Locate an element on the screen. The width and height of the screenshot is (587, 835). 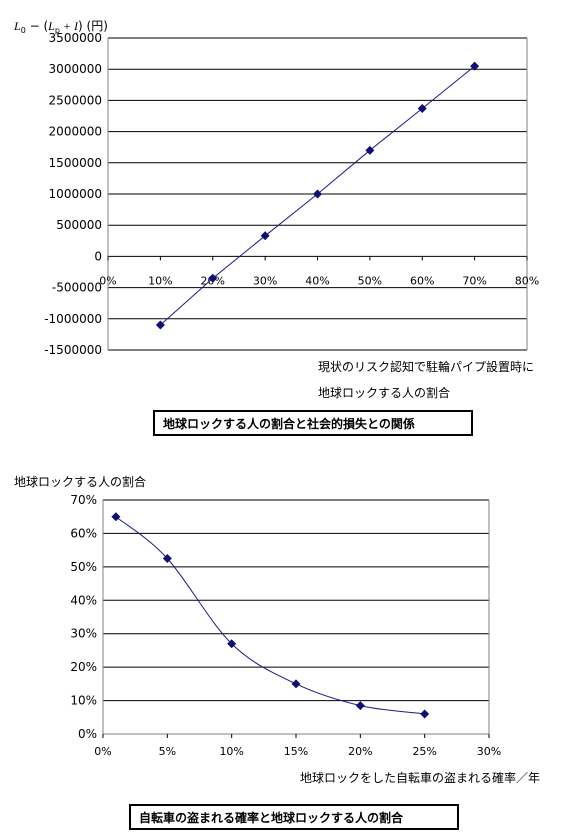
x-tick-label: 40% is located at coordinates (317, 280).